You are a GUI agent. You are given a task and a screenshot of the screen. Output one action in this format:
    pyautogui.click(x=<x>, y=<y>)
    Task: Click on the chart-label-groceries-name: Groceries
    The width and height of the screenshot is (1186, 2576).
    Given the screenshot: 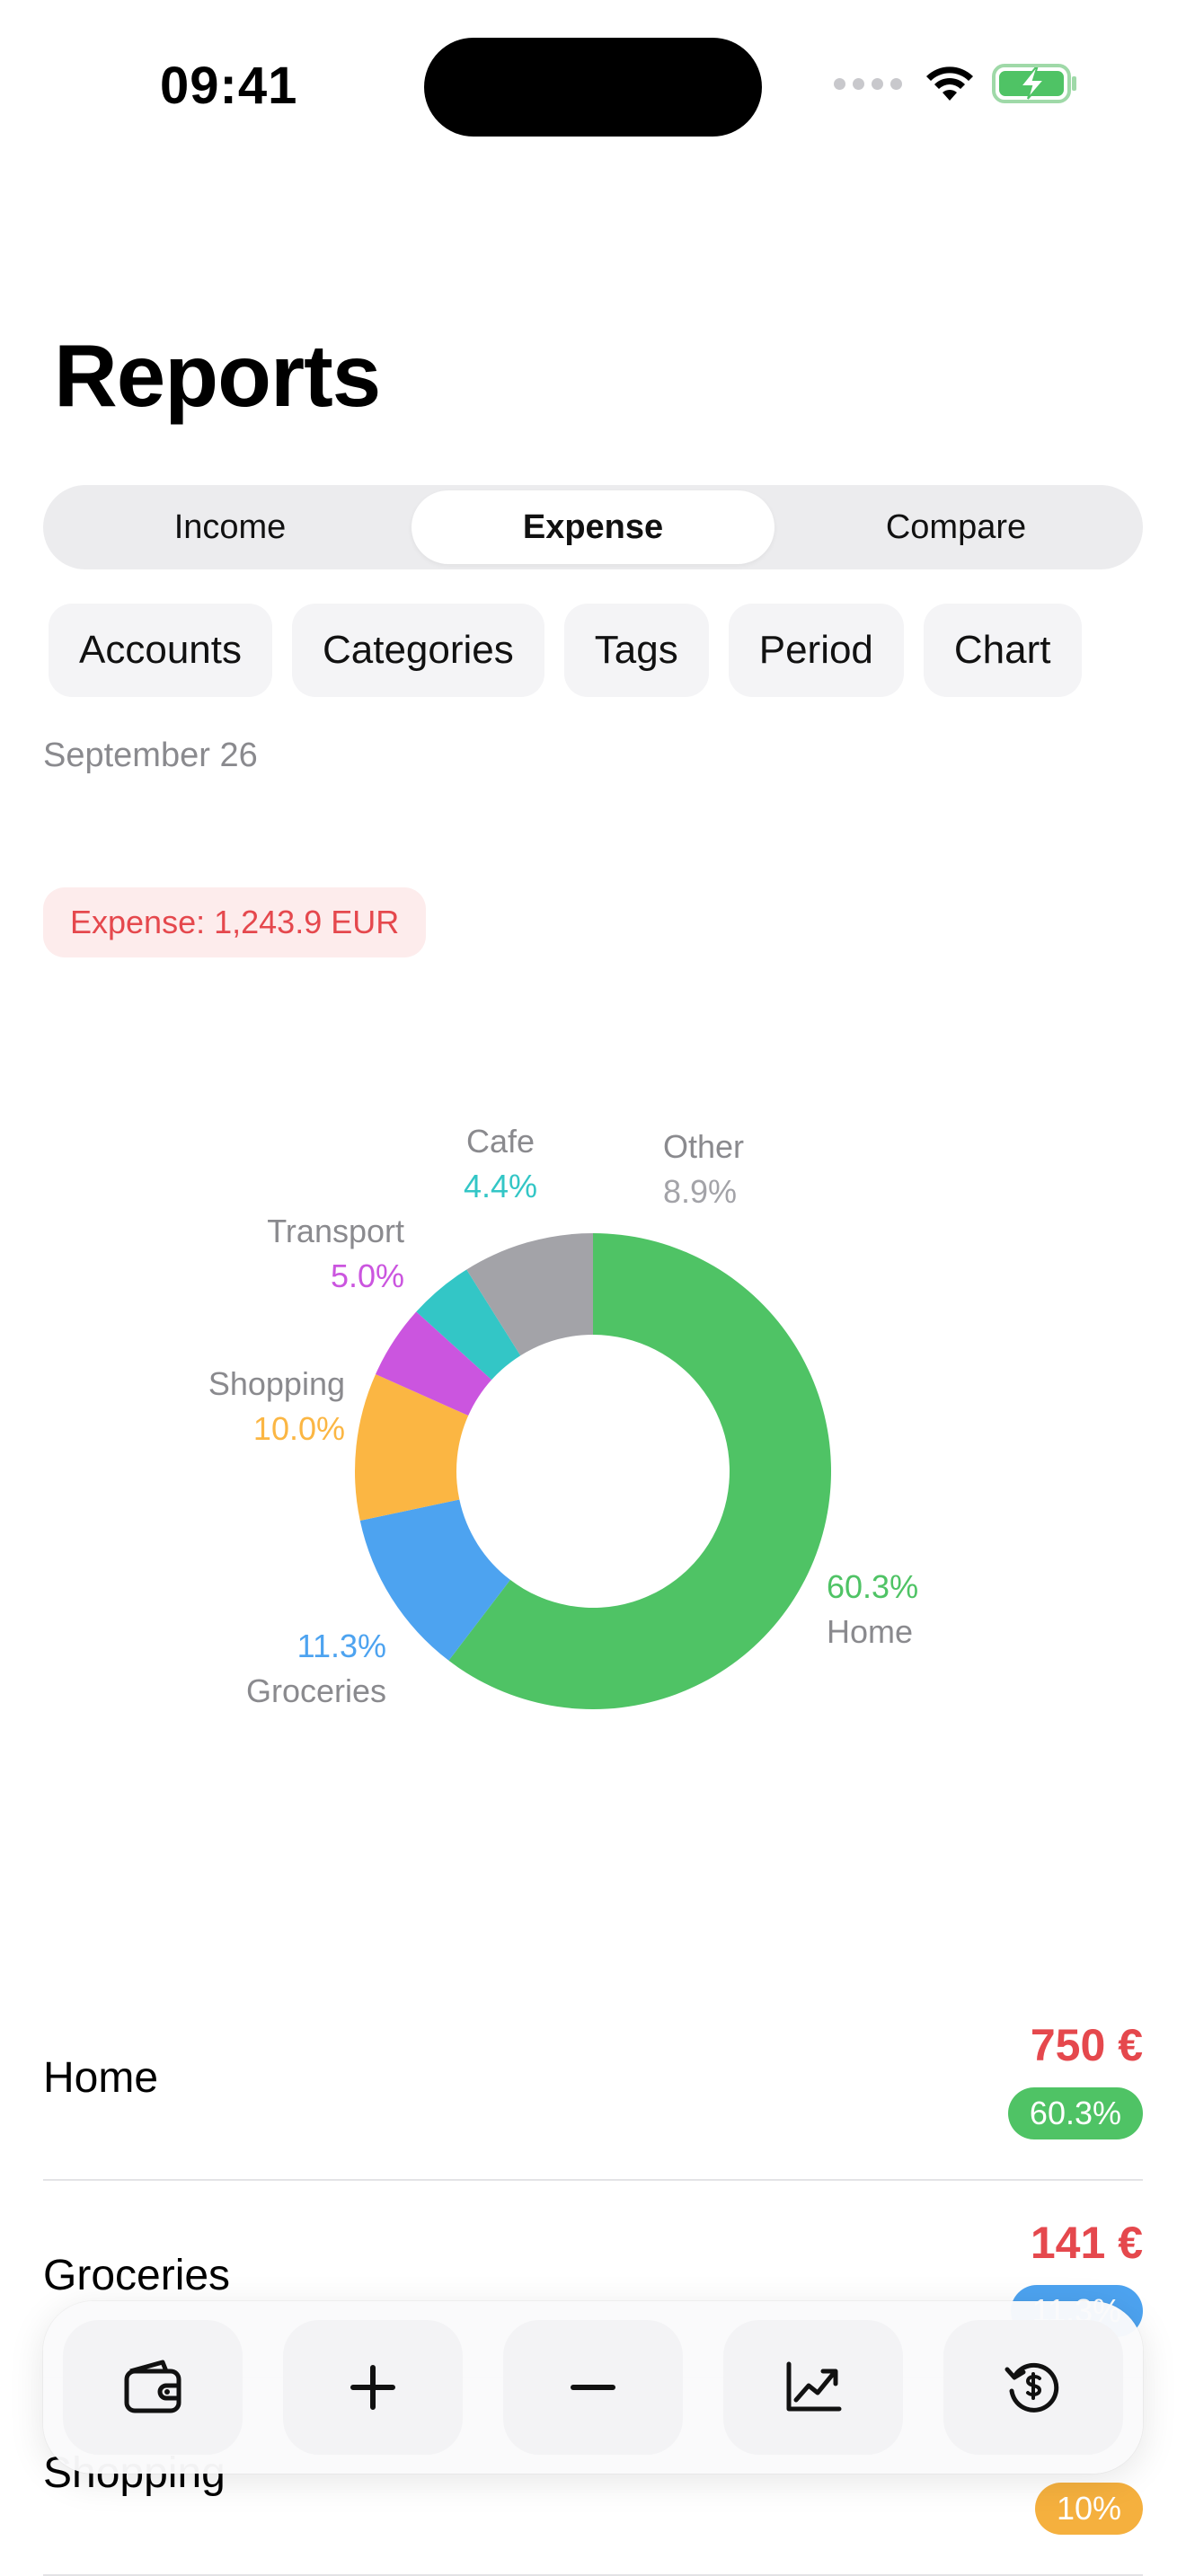 What is the action you would take?
    pyautogui.click(x=315, y=1690)
    